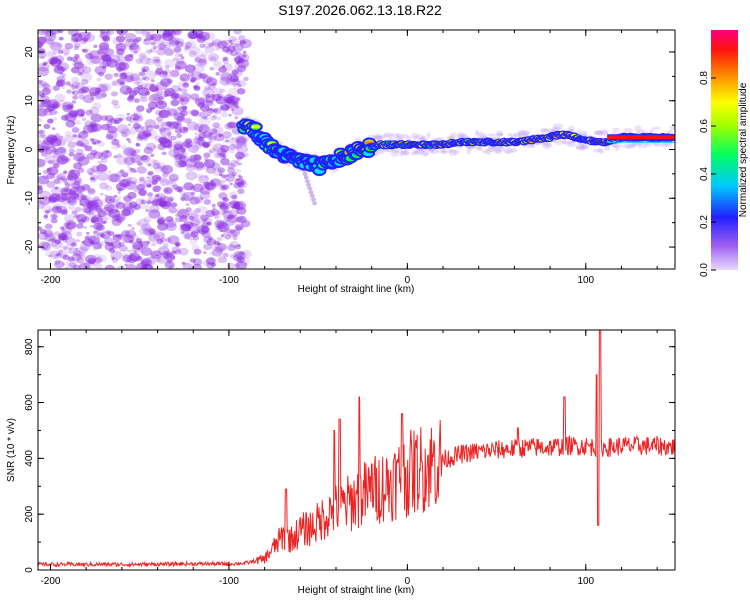  Describe the element at coordinates (310, 188) in the screenshot. I see `track-spur` at that location.